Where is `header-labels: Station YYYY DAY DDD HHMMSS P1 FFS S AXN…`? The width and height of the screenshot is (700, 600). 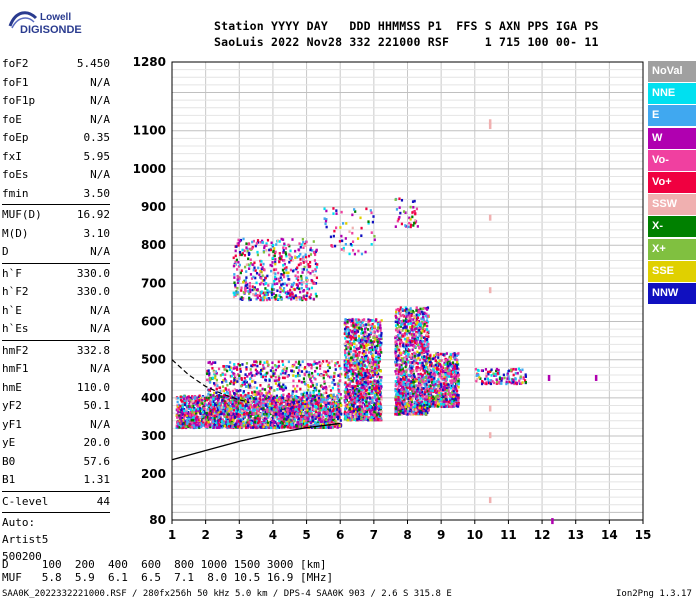
header-labels: Station YYYY DAY DDD HHMMSS P1 FFS S AXN… is located at coordinates (406, 26).